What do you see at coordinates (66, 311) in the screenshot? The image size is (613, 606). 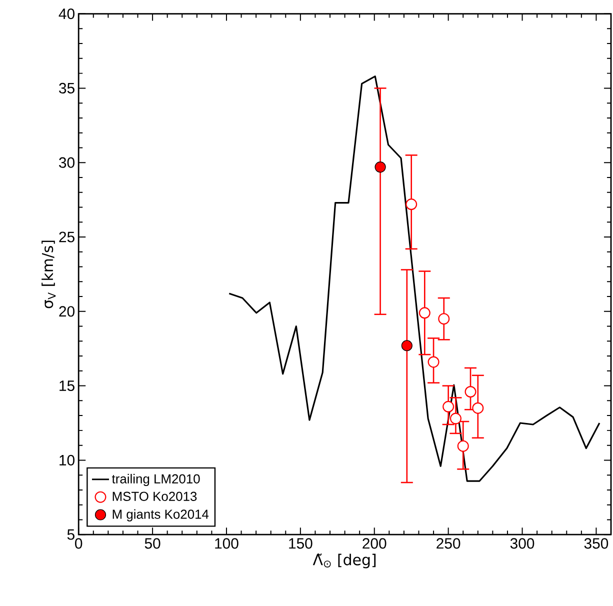 I see `y-tick-label: 20` at bounding box center [66, 311].